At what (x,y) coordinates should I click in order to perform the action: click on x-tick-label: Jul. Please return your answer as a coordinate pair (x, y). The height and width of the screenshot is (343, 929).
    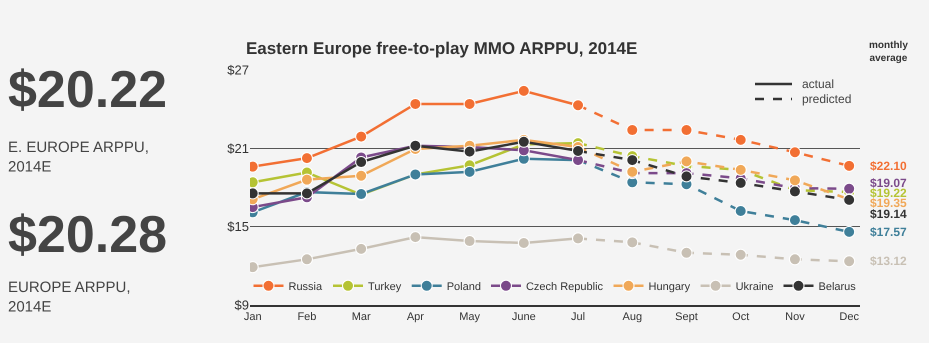
    Looking at the image, I should click on (578, 317).